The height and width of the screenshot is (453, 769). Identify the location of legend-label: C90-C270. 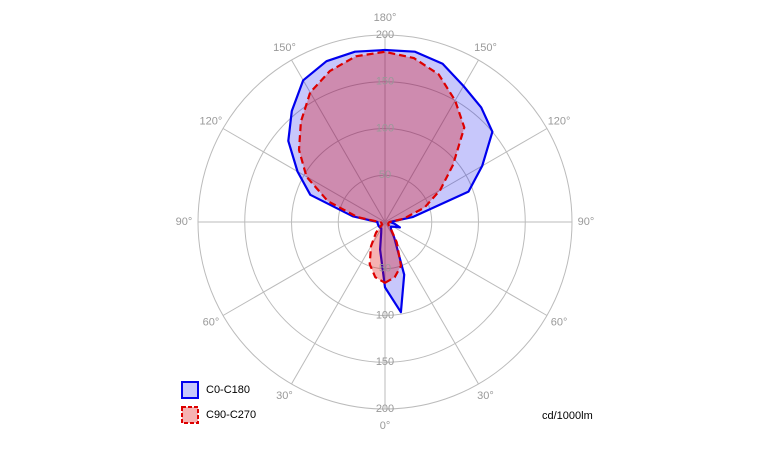
(231, 415).